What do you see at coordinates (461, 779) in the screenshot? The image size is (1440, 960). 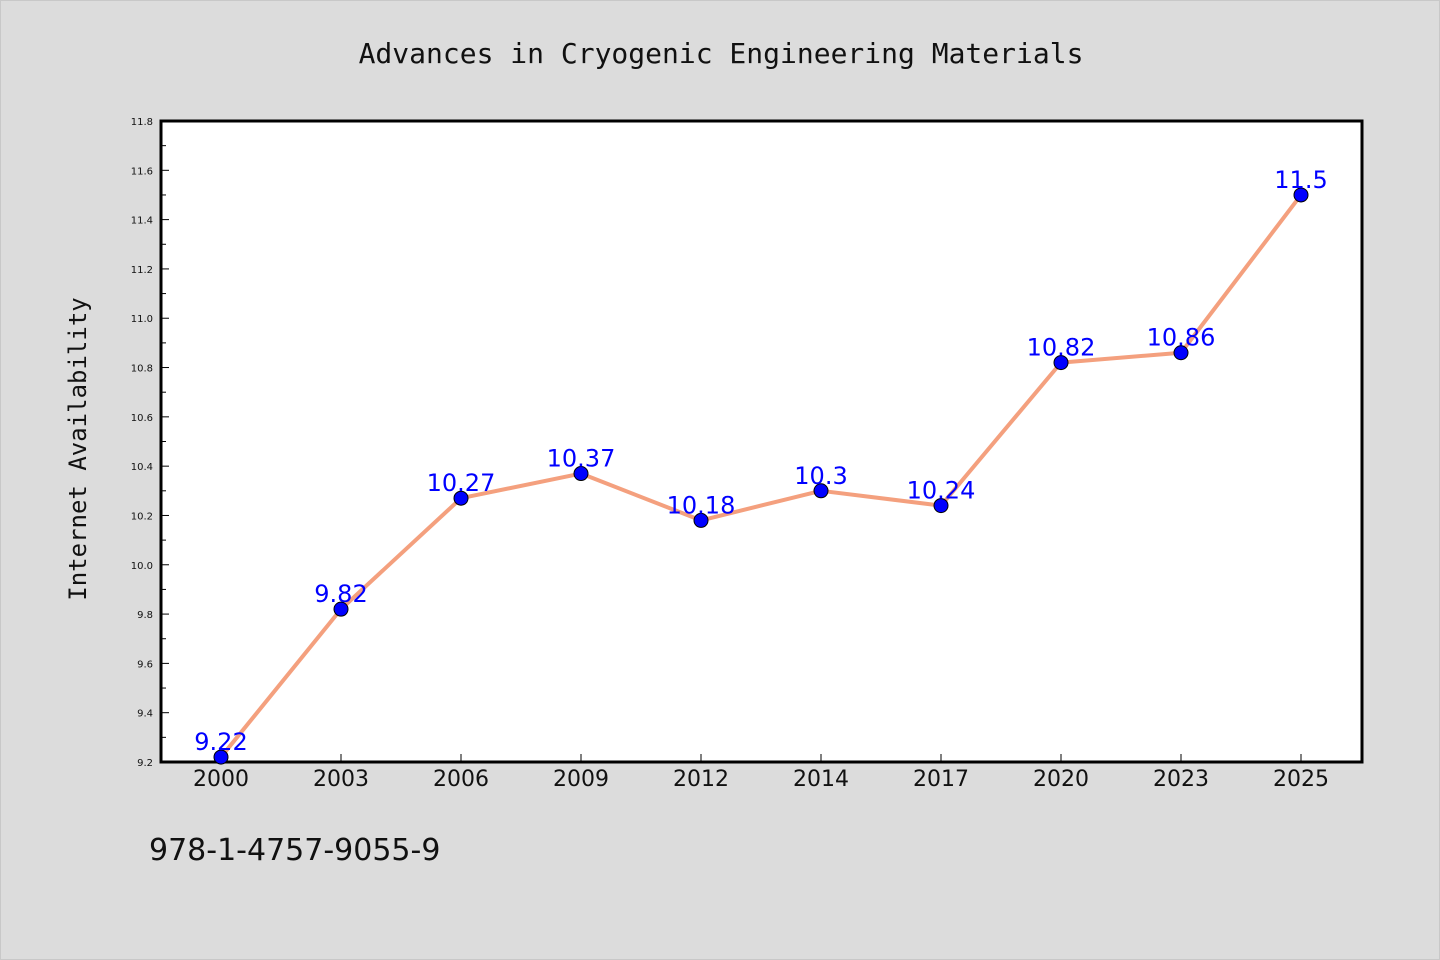 I see `x-tick-label: 2006` at bounding box center [461, 779].